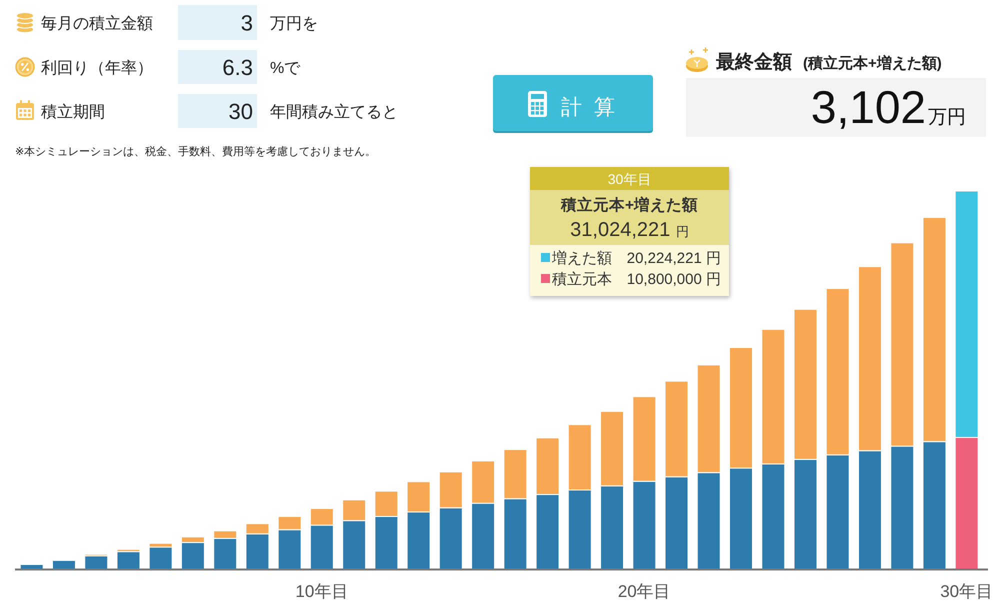  What do you see at coordinates (629, 204) in the screenshot?
I see `annotation: 積立元本+増えた額` at bounding box center [629, 204].